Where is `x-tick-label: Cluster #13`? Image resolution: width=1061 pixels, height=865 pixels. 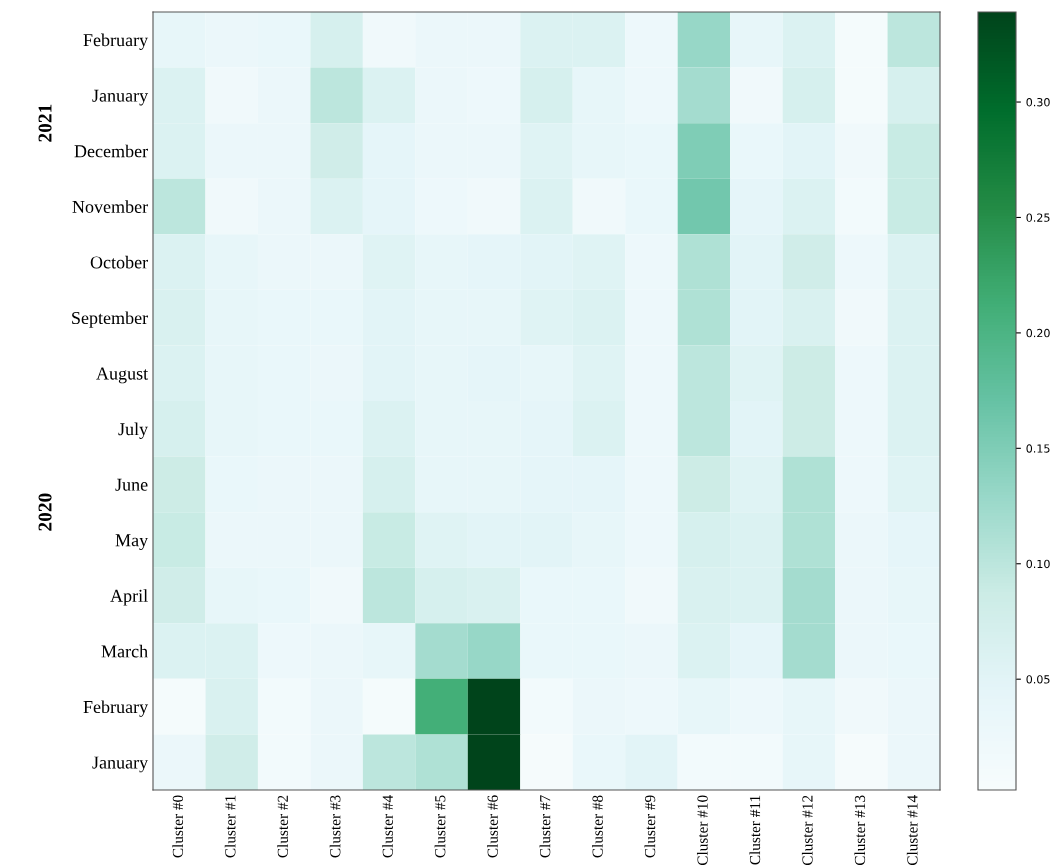 x-tick-label: Cluster #13 is located at coordinates (860, 830).